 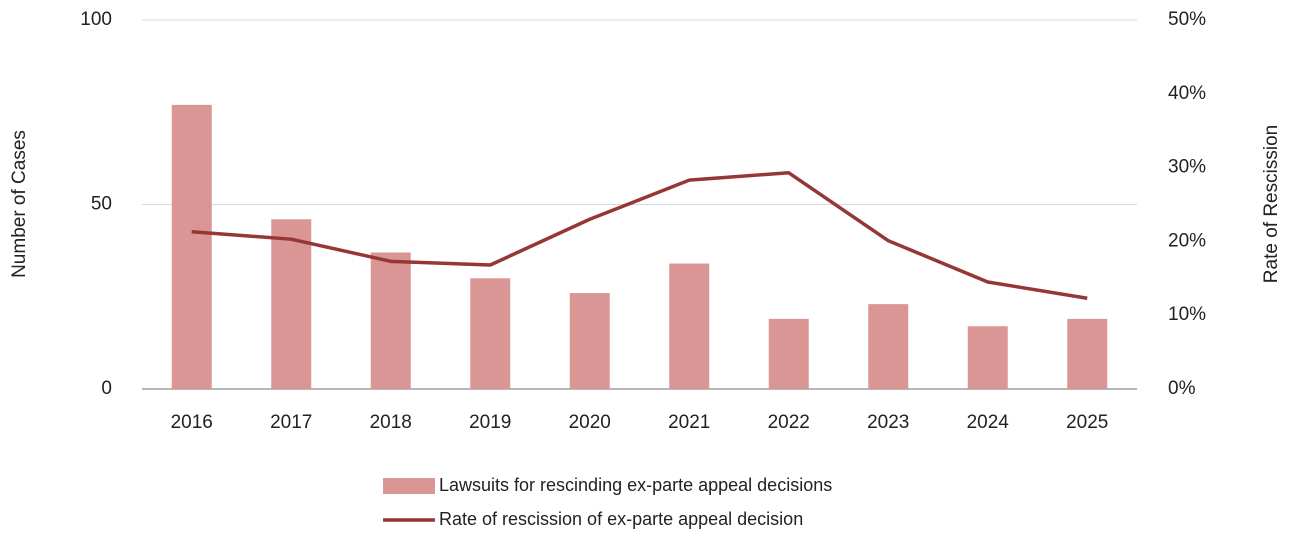 What do you see at coordinates (1182, 388) in the screenshot?
I see `y2-tick-label: 0%` at bounding box center [1182, 388].